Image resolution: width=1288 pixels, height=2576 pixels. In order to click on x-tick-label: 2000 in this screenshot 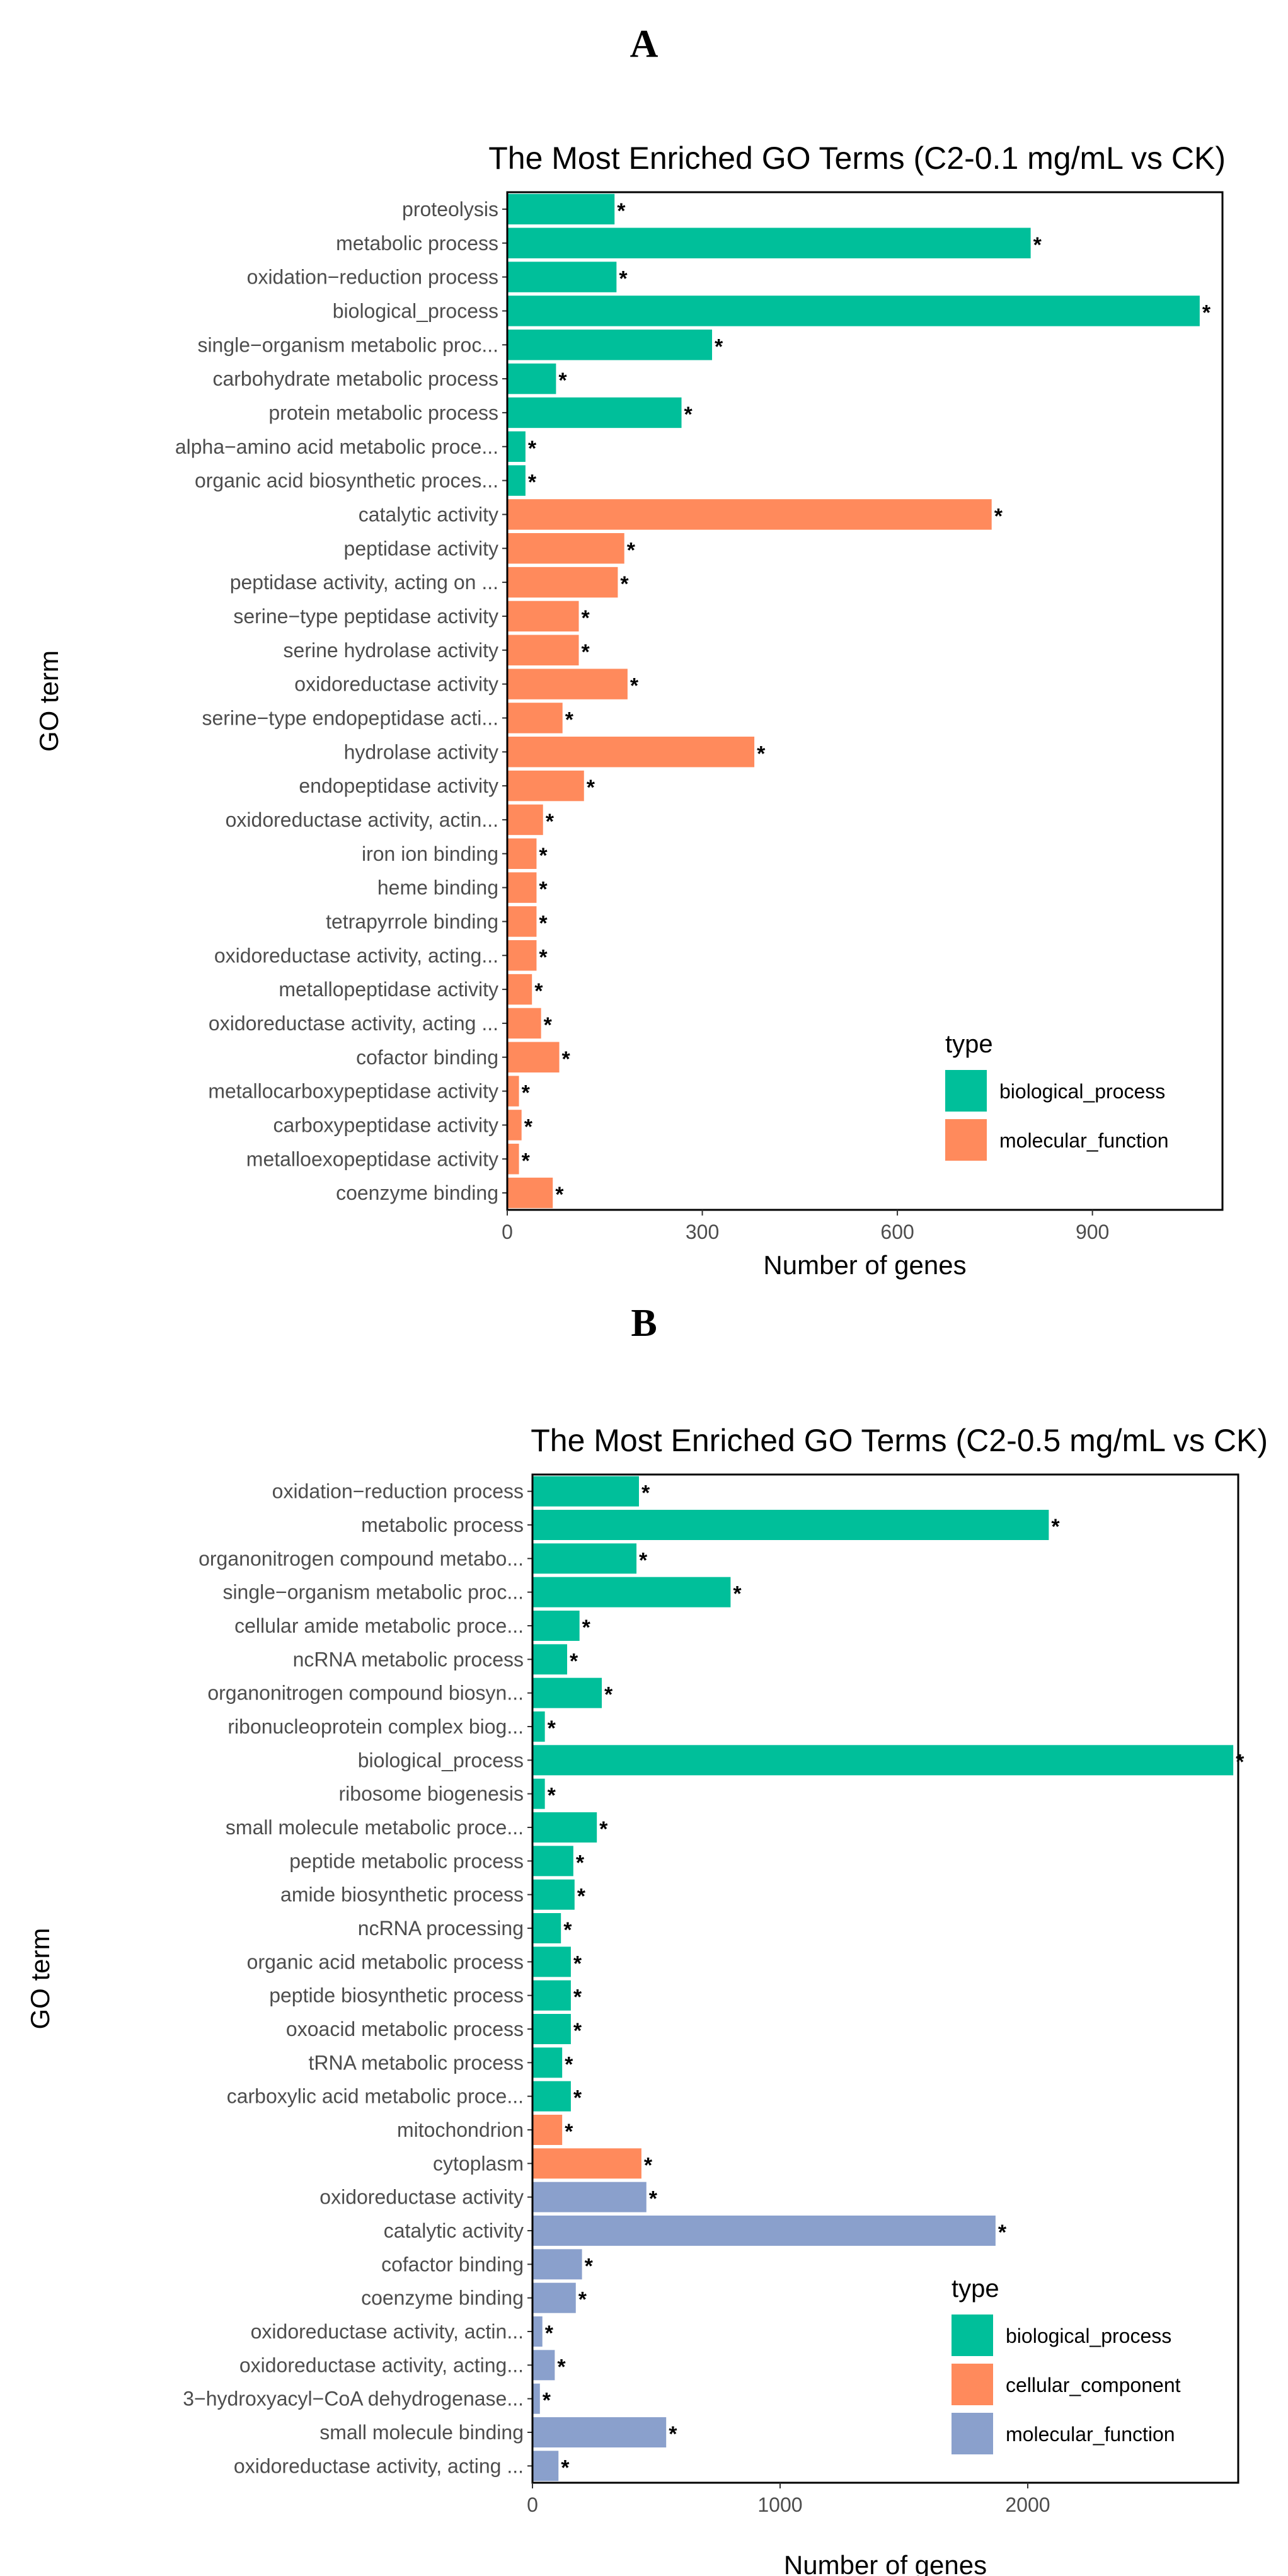, I will do `click(1027, 2504)`.